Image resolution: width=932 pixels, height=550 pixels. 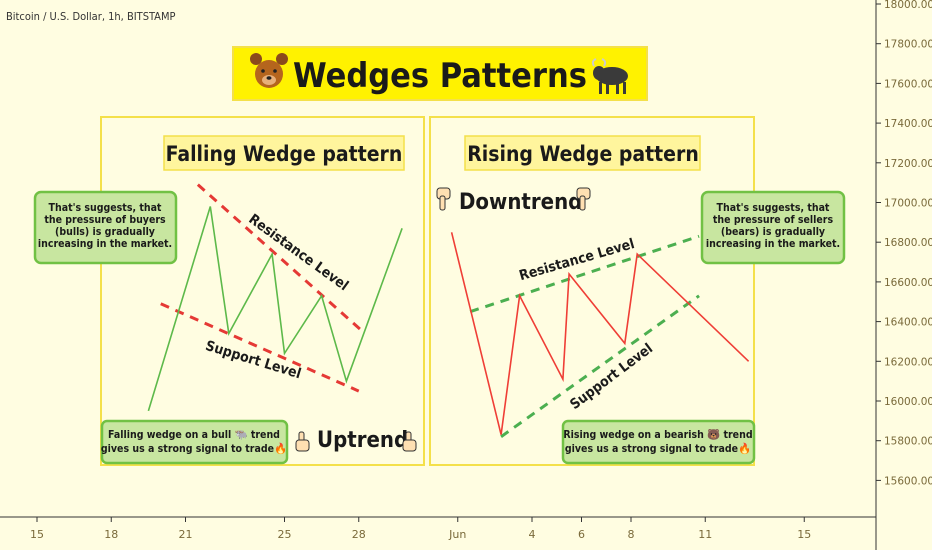 I want to click on y-tick-label: 15600.00, so click(x=908, y=481).